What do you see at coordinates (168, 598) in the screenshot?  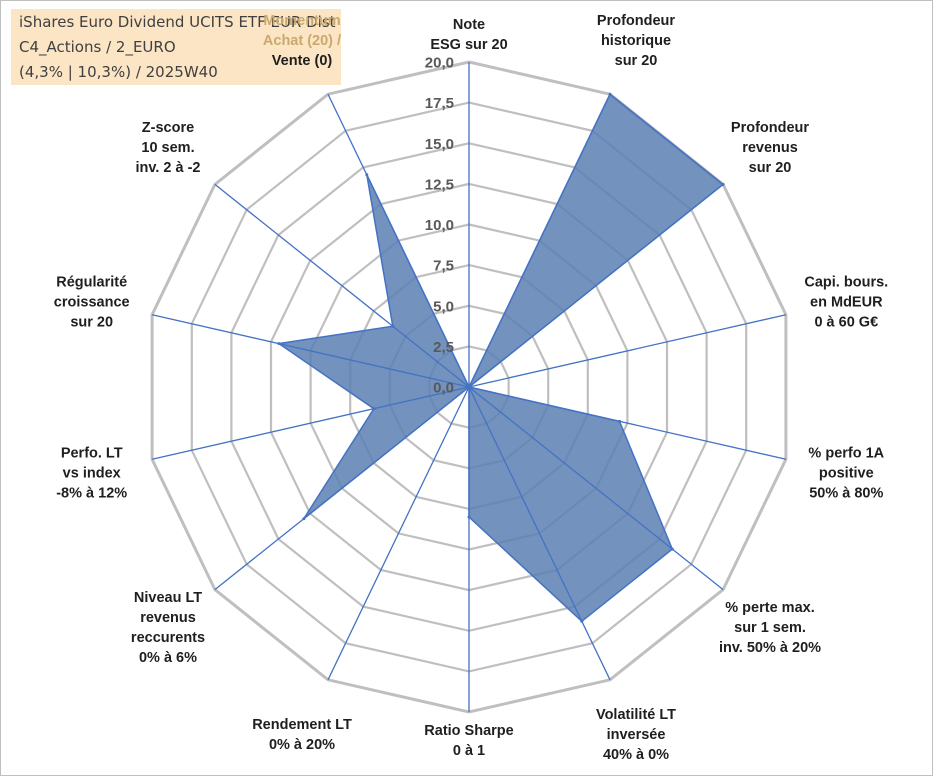 I see `axis-label-line: Niveau LT` at bounding box center [168, 598].